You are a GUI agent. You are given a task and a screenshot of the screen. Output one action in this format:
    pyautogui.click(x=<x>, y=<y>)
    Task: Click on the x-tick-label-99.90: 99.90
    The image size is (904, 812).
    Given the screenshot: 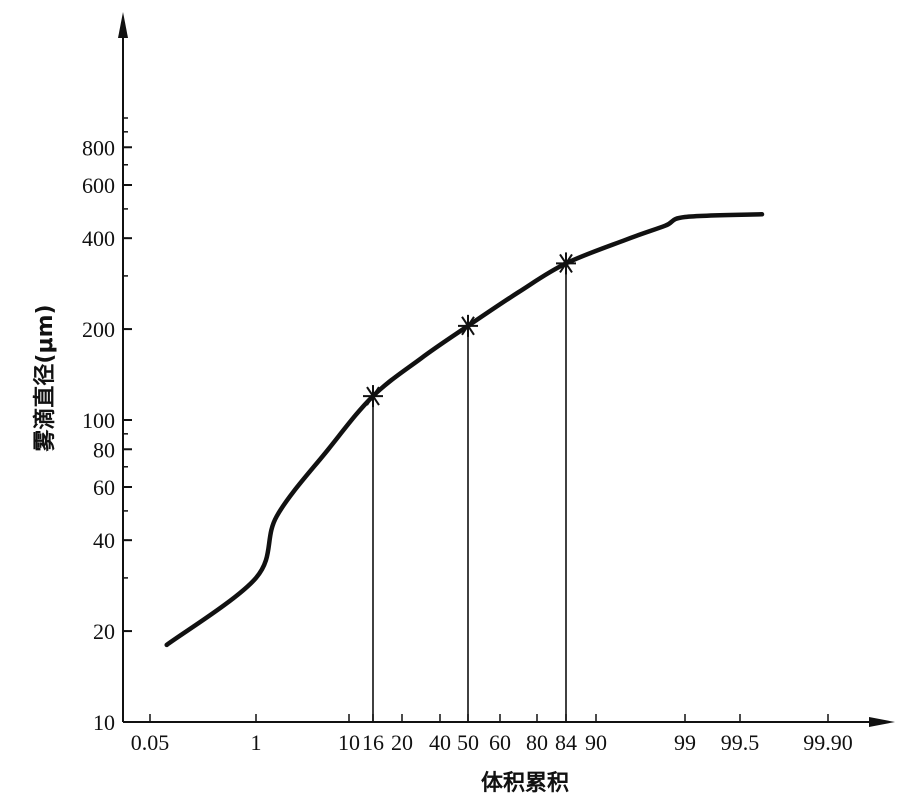 What is the action you would take?
    pyautogui.click(x=828, y=742)
    